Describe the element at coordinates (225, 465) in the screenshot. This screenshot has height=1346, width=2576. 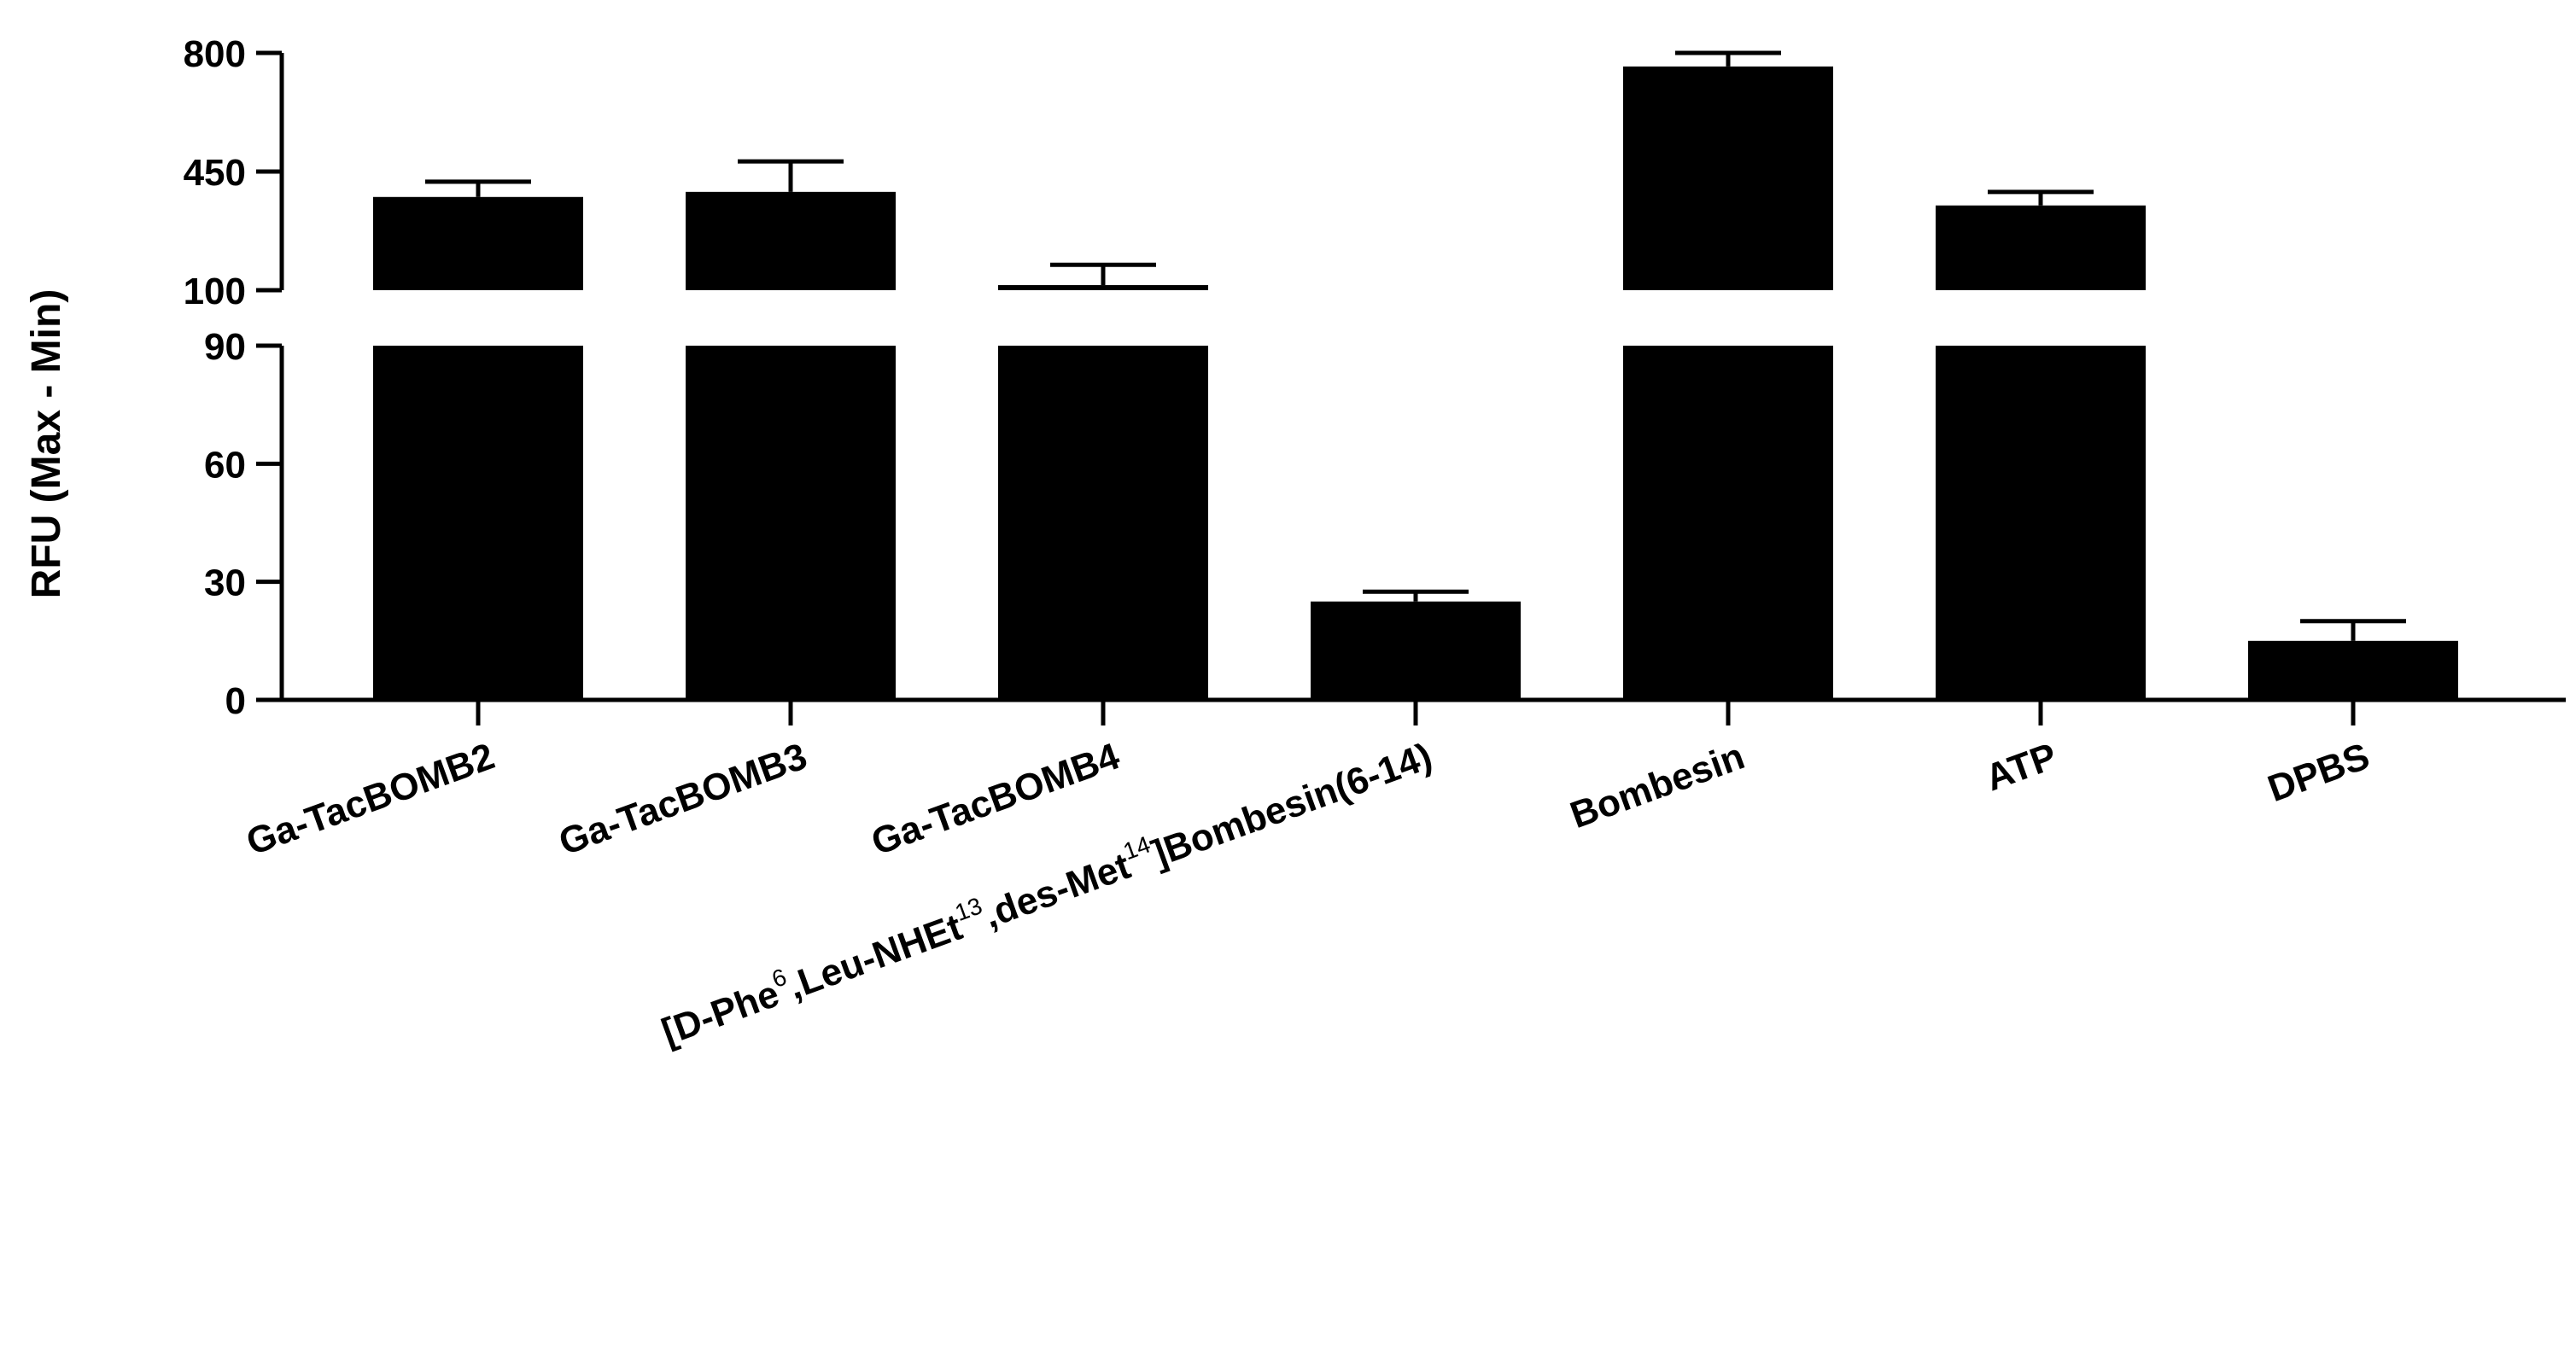
I see `y-tick-label: 60` at that location.